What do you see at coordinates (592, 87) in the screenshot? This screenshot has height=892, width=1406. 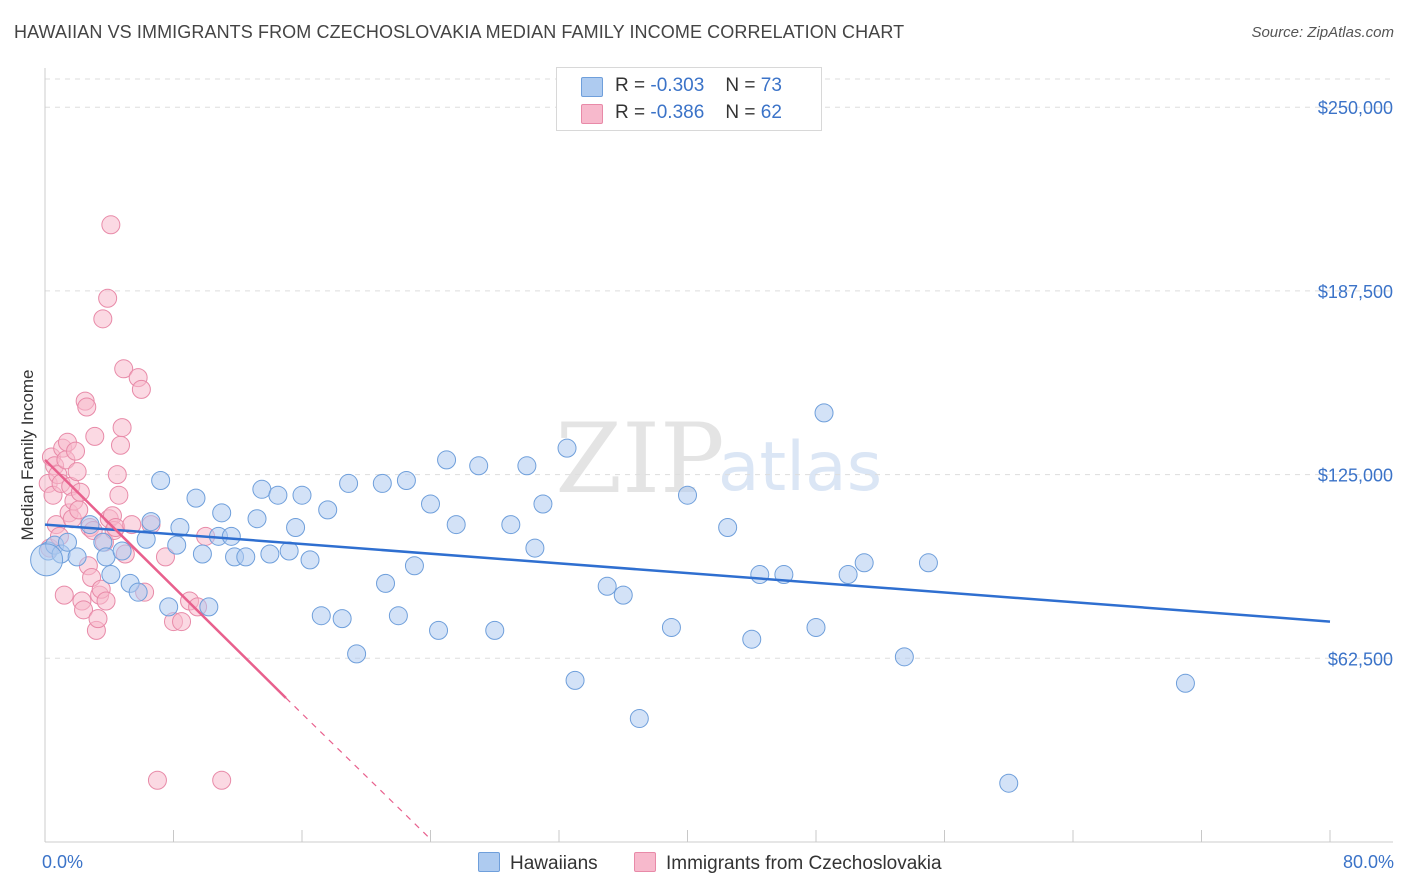 I see `legend-swatch-blue` at bounding box center [592, 87].